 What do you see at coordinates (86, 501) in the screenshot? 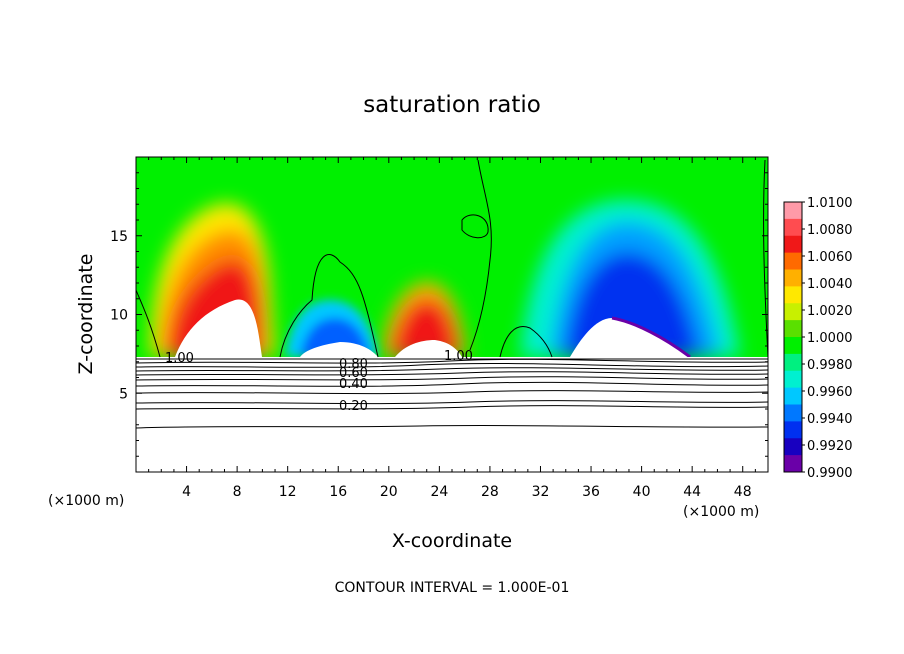
I see `x-axis-unit-left: (×1000 m)` at bounding box center [86, 501].